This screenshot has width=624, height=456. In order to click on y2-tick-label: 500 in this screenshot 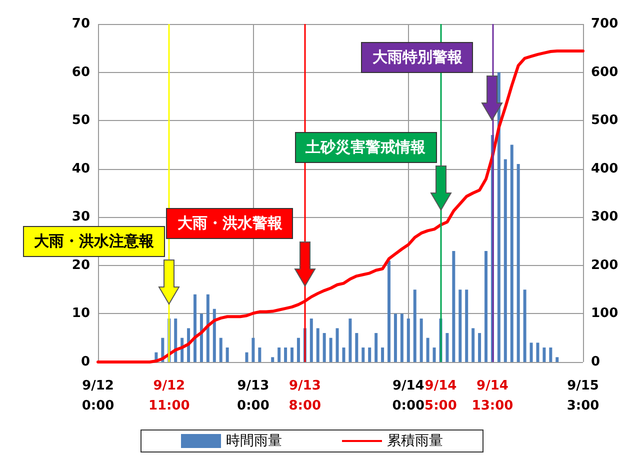, I will do `click(604, 120)`.